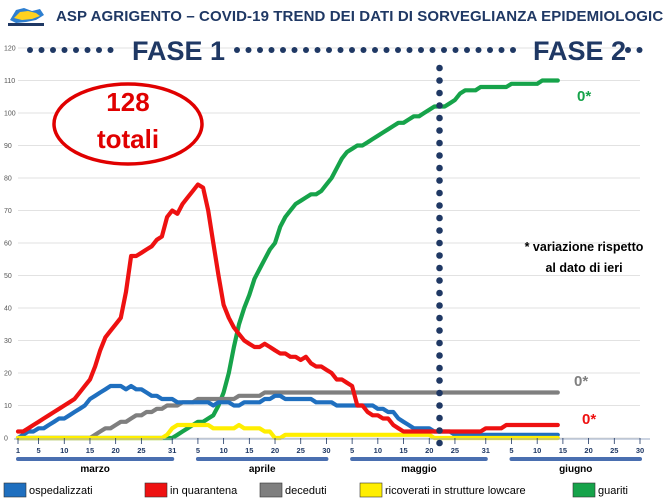 This screenshot has height=503, width=663. I want to click on legend-label: guariti, so click(613, 491).